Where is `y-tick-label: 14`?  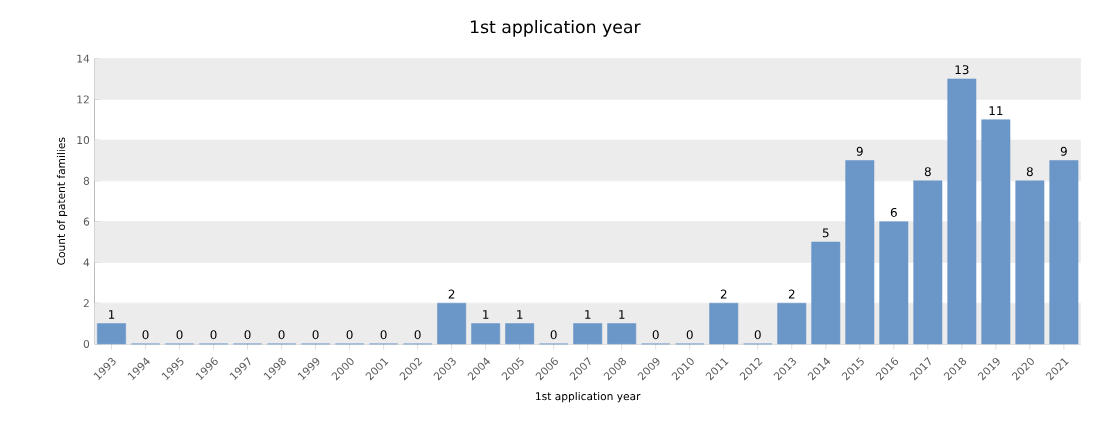
y-tick-label: 14 is located at coordinates (83, 58).